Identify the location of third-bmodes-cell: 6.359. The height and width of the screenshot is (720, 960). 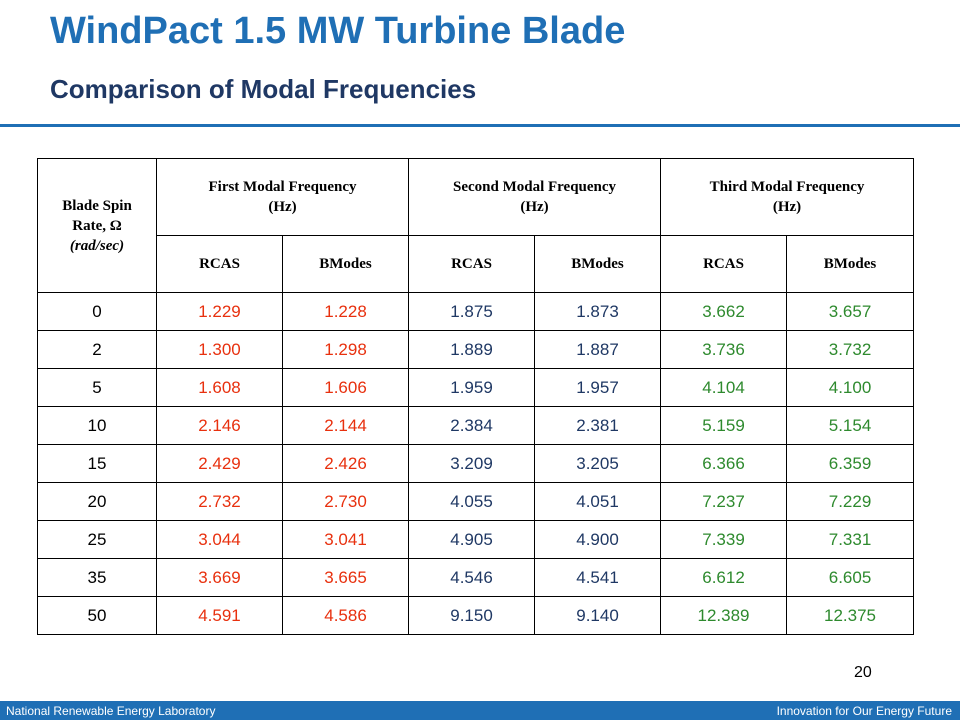
(850, 463).